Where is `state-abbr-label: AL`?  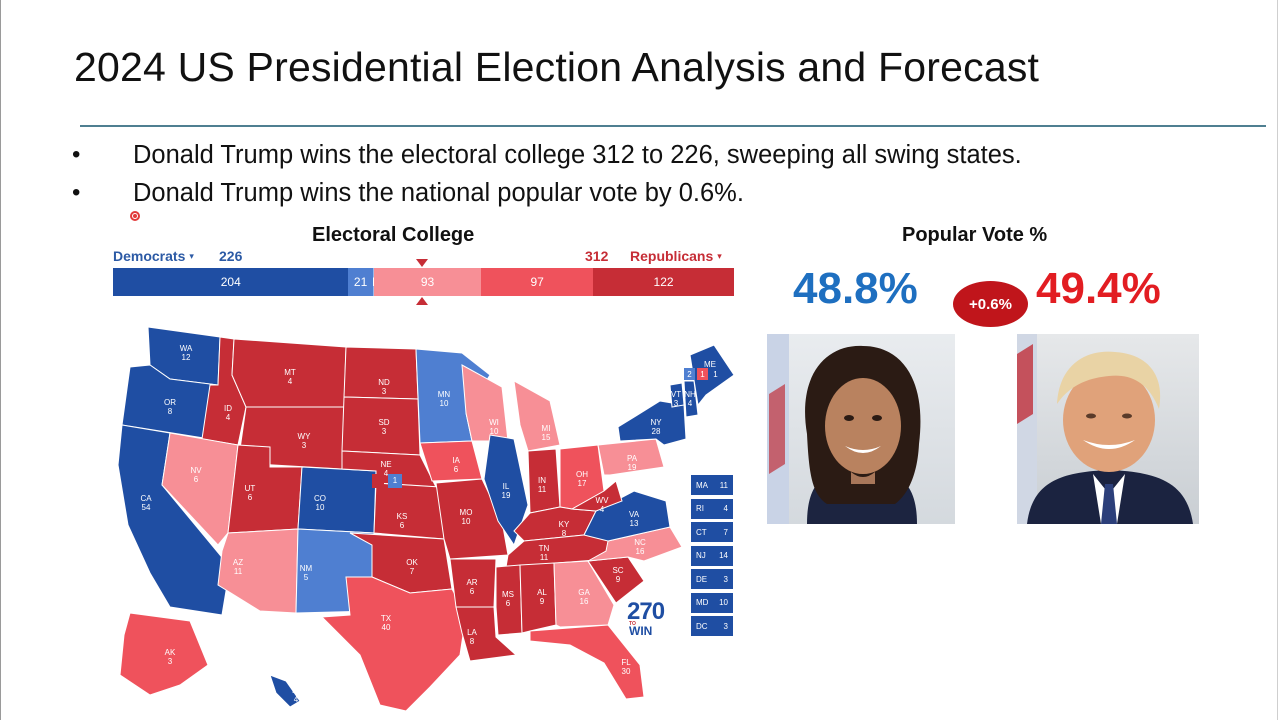
state-abbr-label: AL is located at coordinates (542, 592).